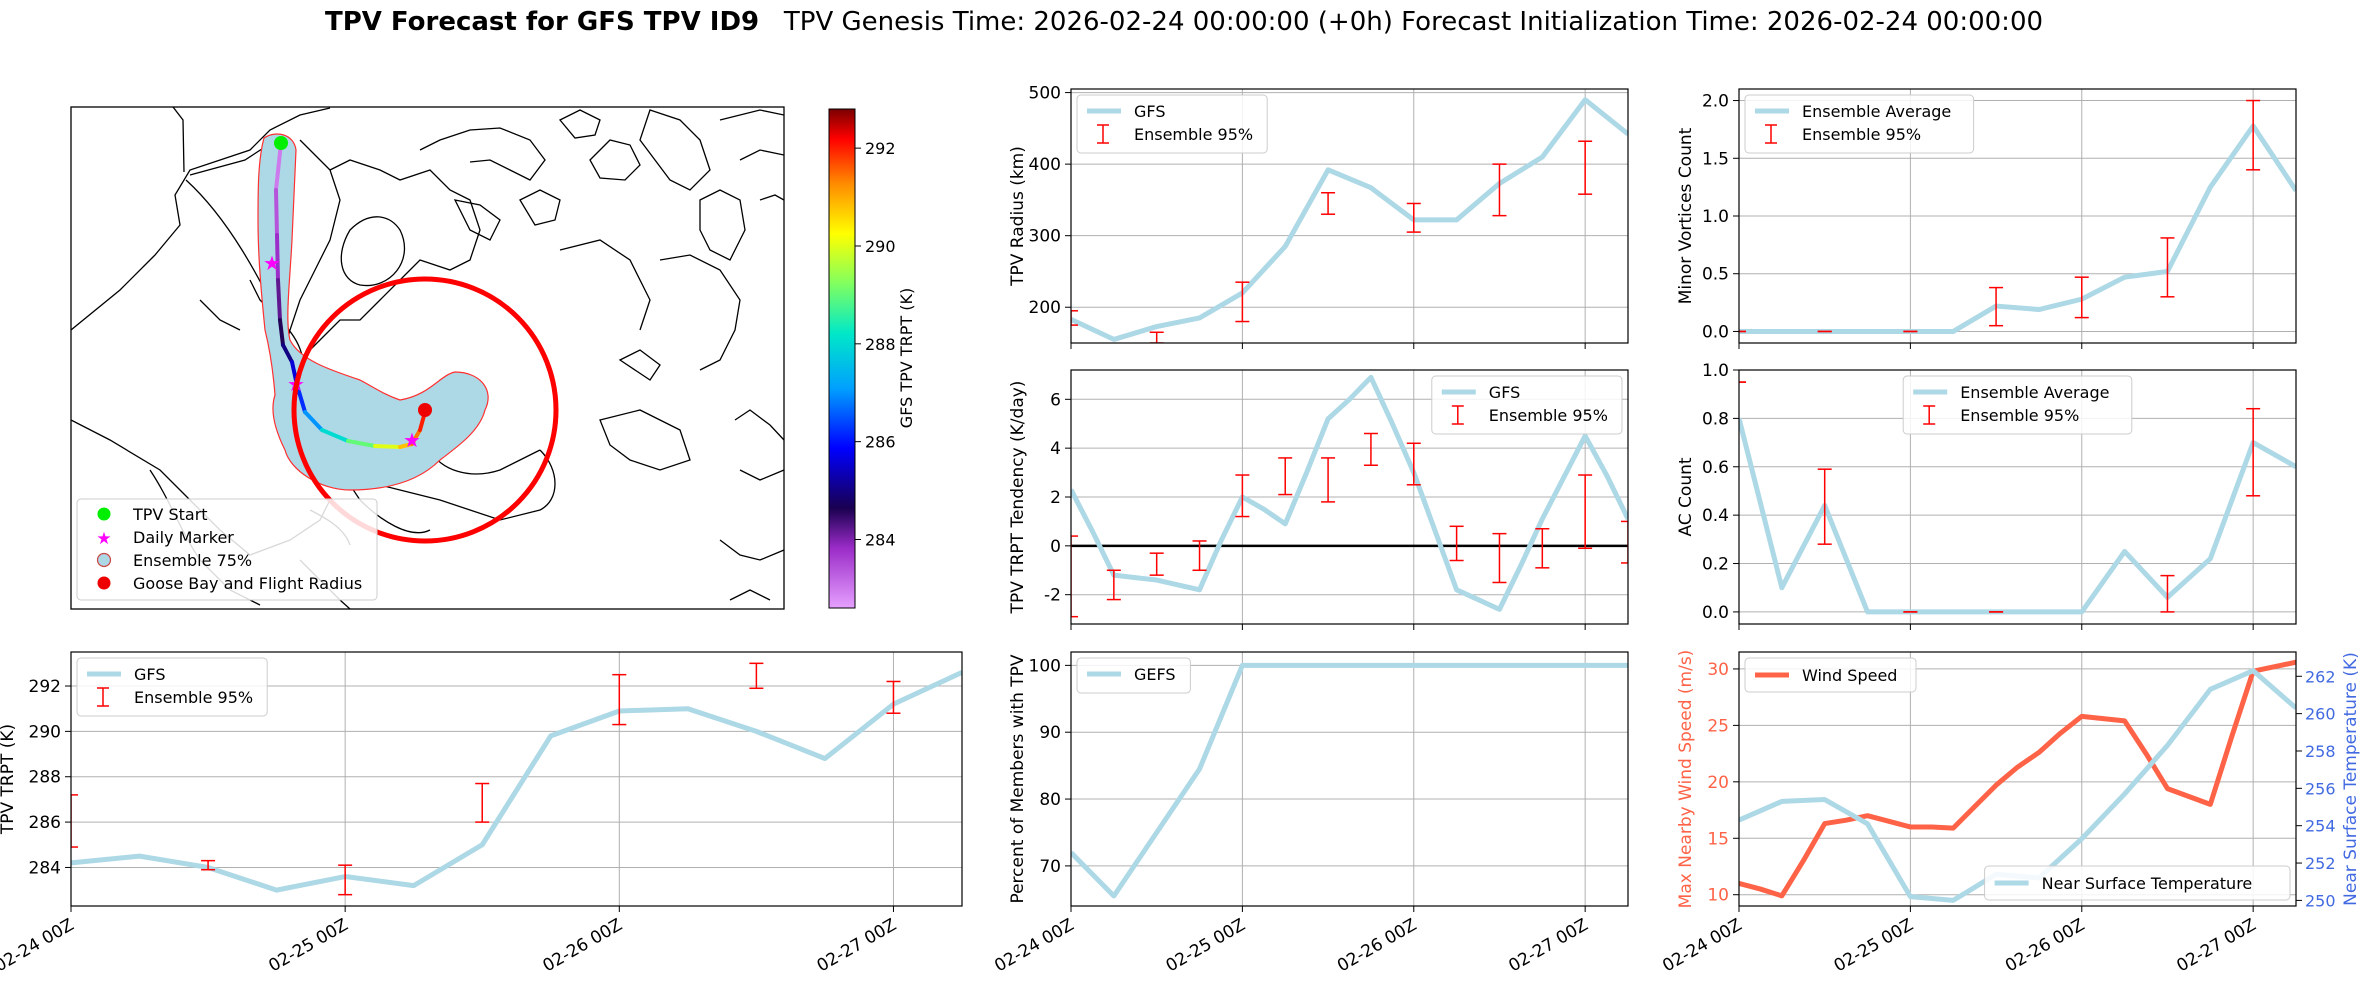 Image resolution: width=2368 pixels, height=982 pixels. Describe the element at coordinates (104, 583) in the screenshot. I see `legend-goose-icon` at that location.